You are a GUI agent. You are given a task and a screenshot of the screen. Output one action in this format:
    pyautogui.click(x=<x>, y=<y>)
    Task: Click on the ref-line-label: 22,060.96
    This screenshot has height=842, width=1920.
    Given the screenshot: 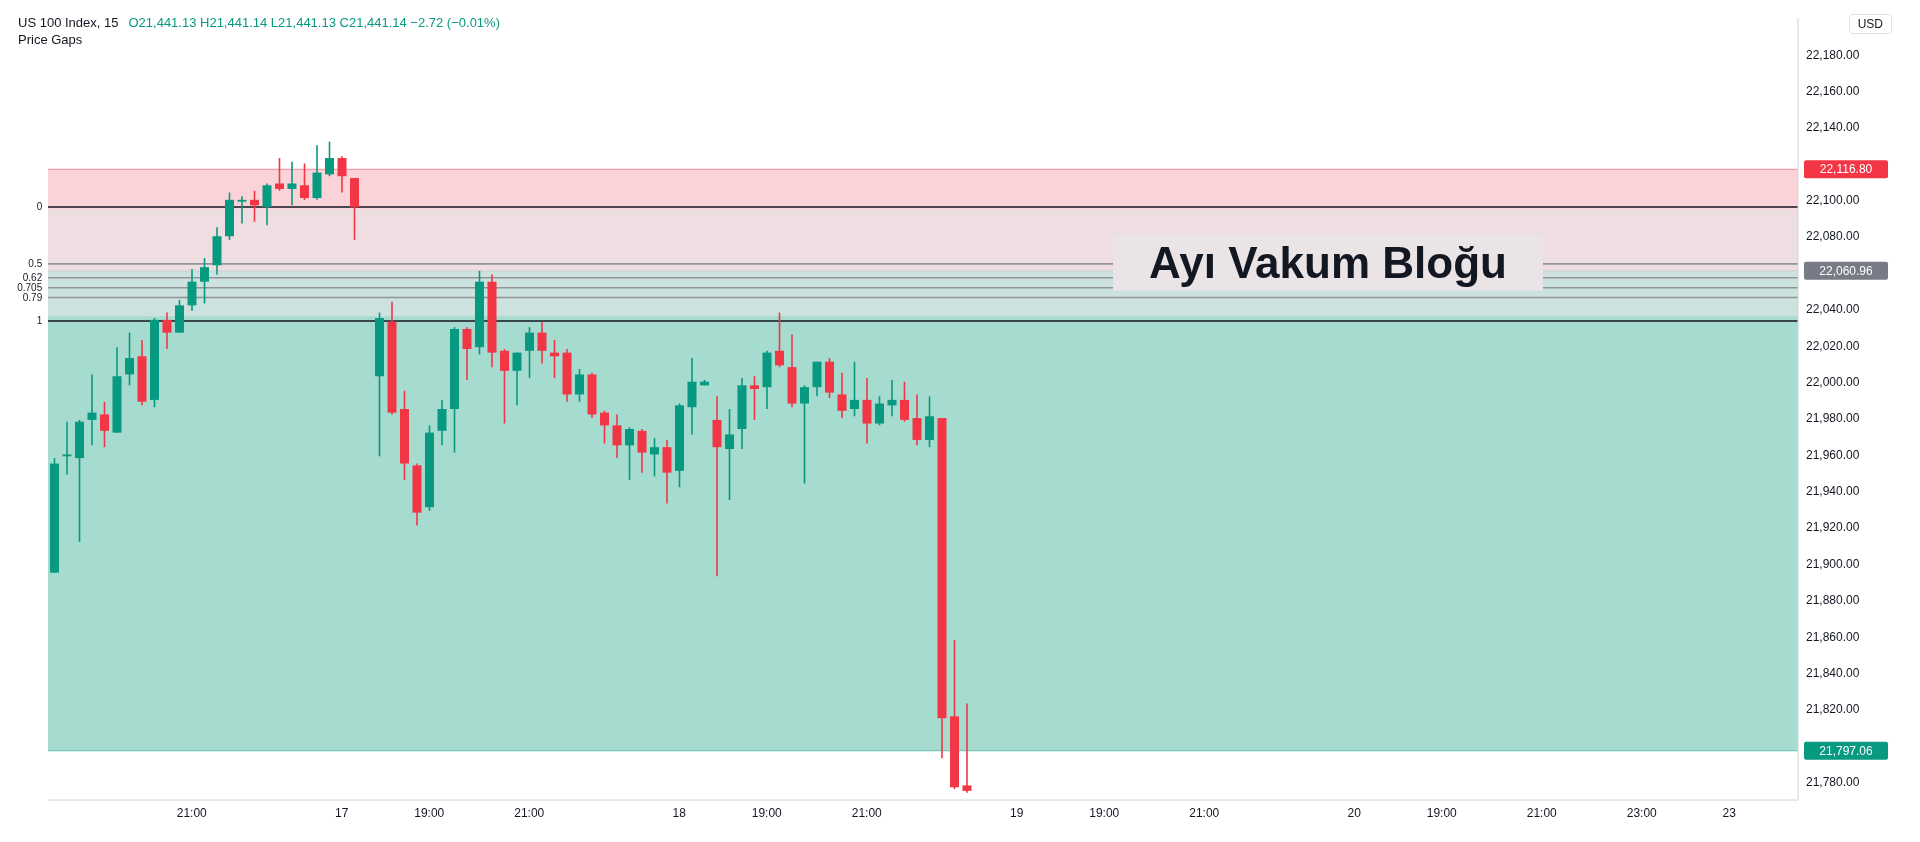 What is the action you would take?
    pyautogui.click(x=1846, y=270)
    